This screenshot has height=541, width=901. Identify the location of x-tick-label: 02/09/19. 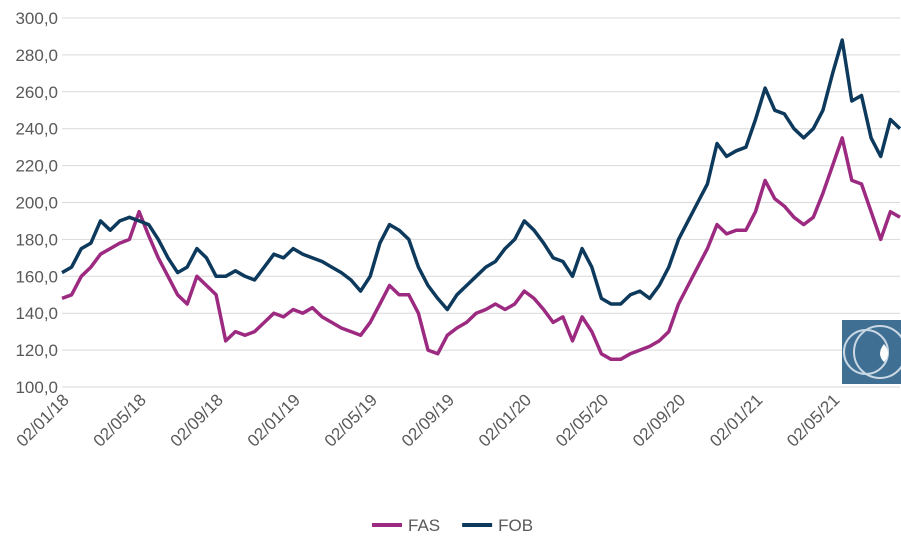
(428, 420).